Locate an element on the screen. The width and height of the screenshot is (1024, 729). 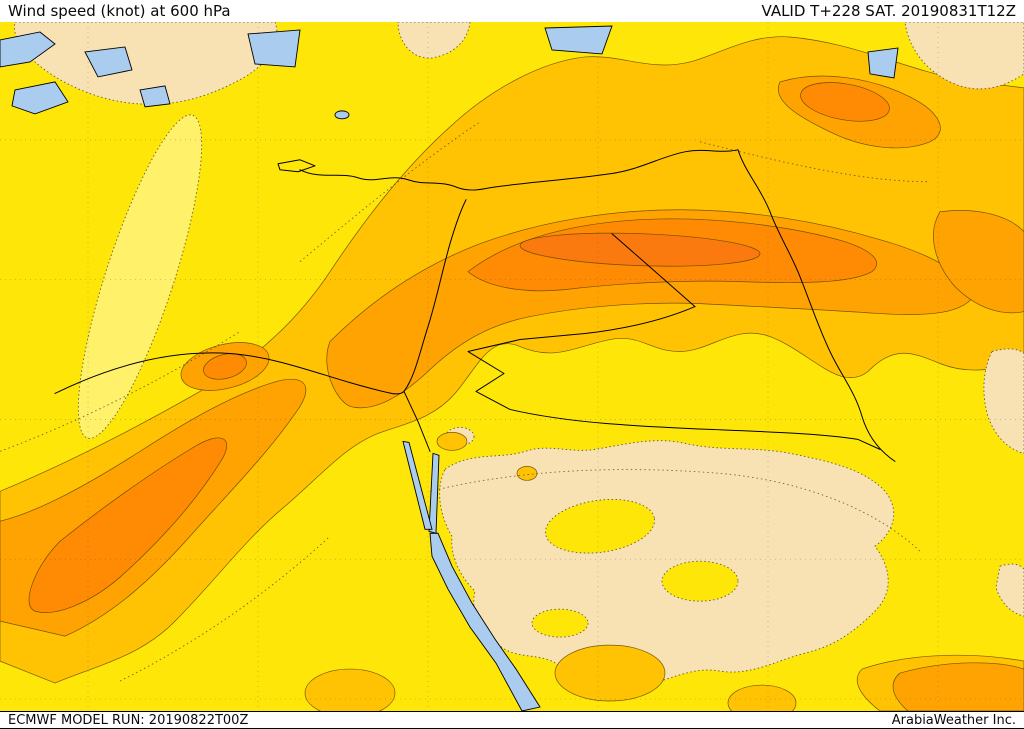
orange3-delta-core is located at coordinates (225, 366).